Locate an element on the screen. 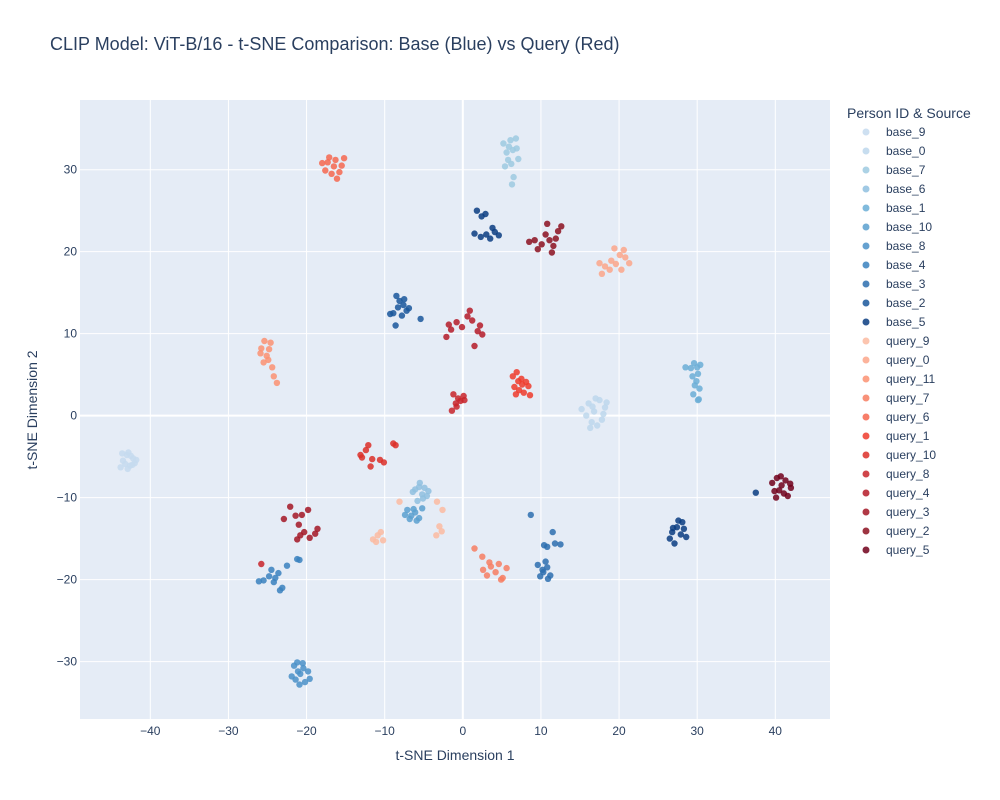 The height and width of the screenshot is (800, 1000). legend-item-base_7: base_7 is located at coordinates (894, 170).